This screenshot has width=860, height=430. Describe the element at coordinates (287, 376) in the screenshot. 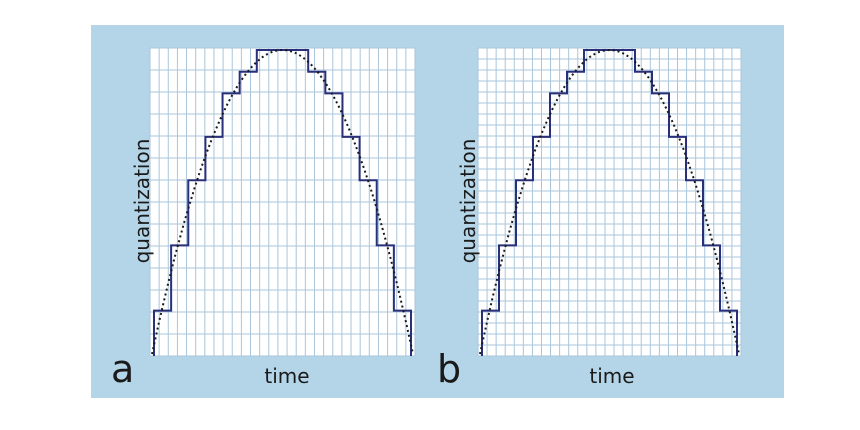

I see `panel-a-xlabel: time` at that location.